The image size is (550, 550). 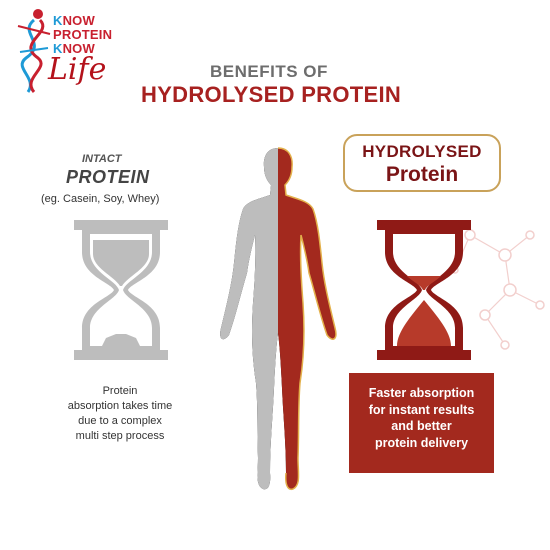 I want to click on intact-protein-label: PROTEIN, so click(x=108, y=177).